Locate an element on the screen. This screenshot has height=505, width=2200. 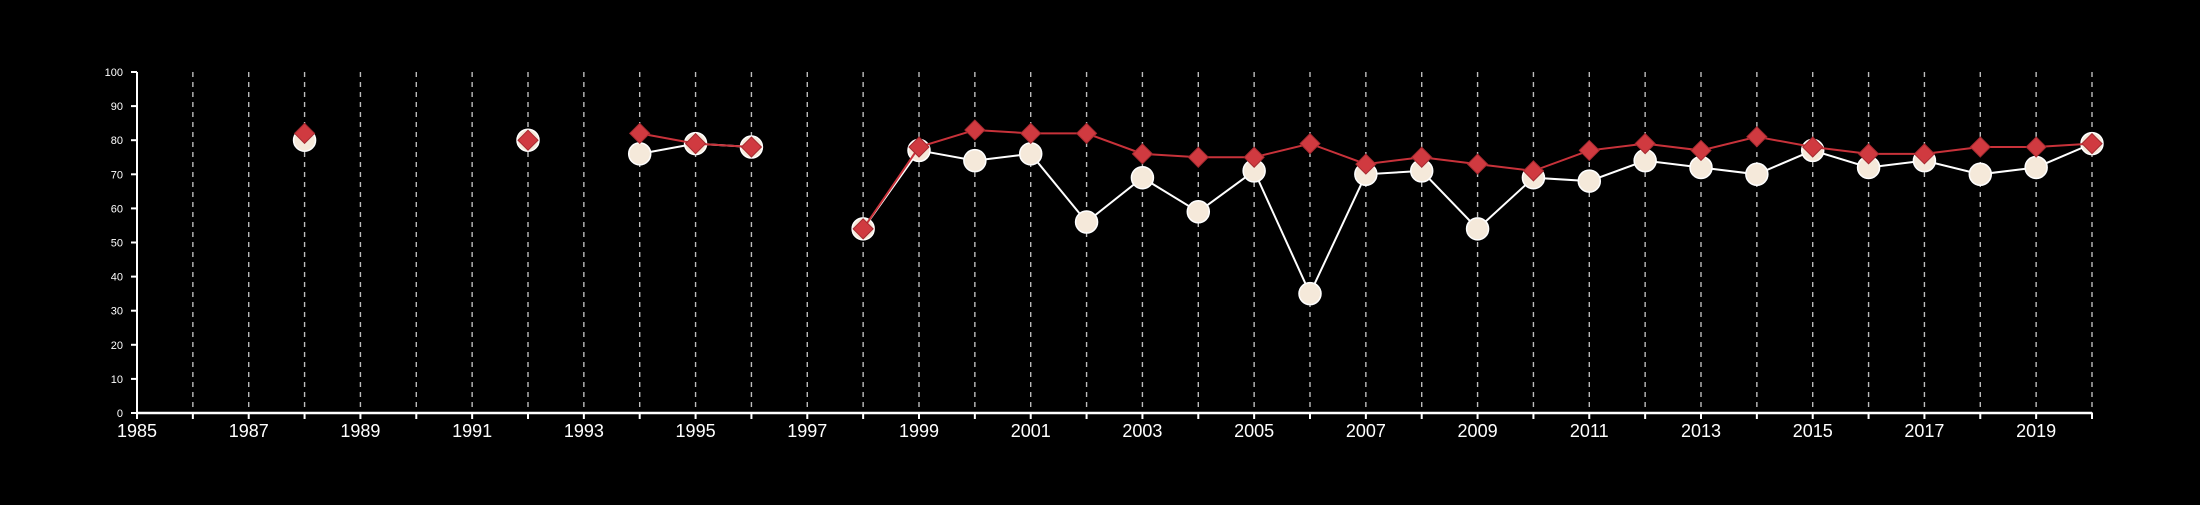
y-tick-label: 60 is located at coordinates (117, 209).